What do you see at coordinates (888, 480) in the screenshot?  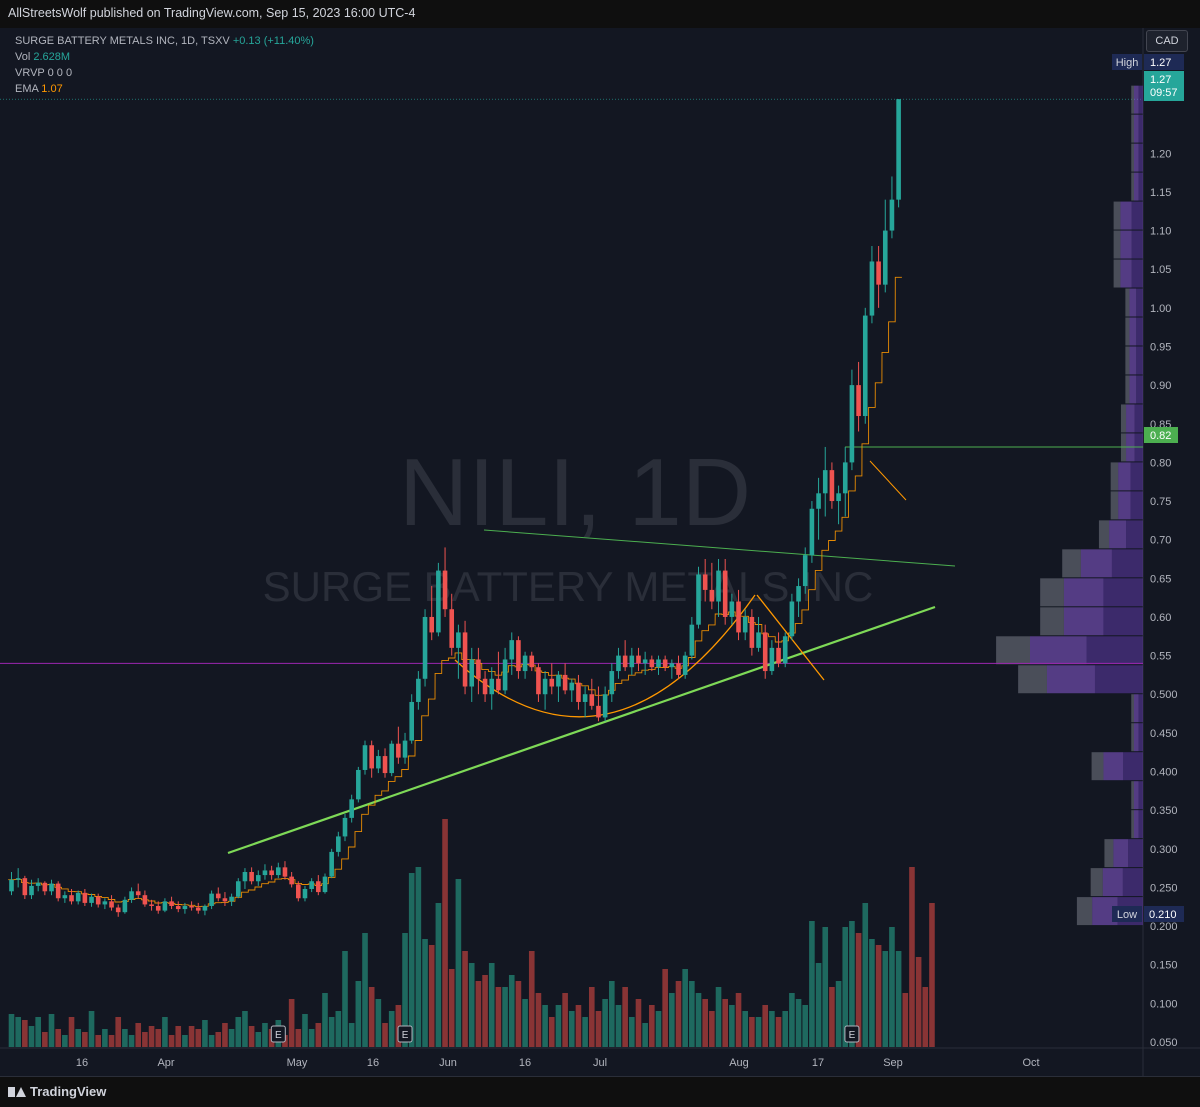 I see `flag-line` at bounding box center [888, 480].